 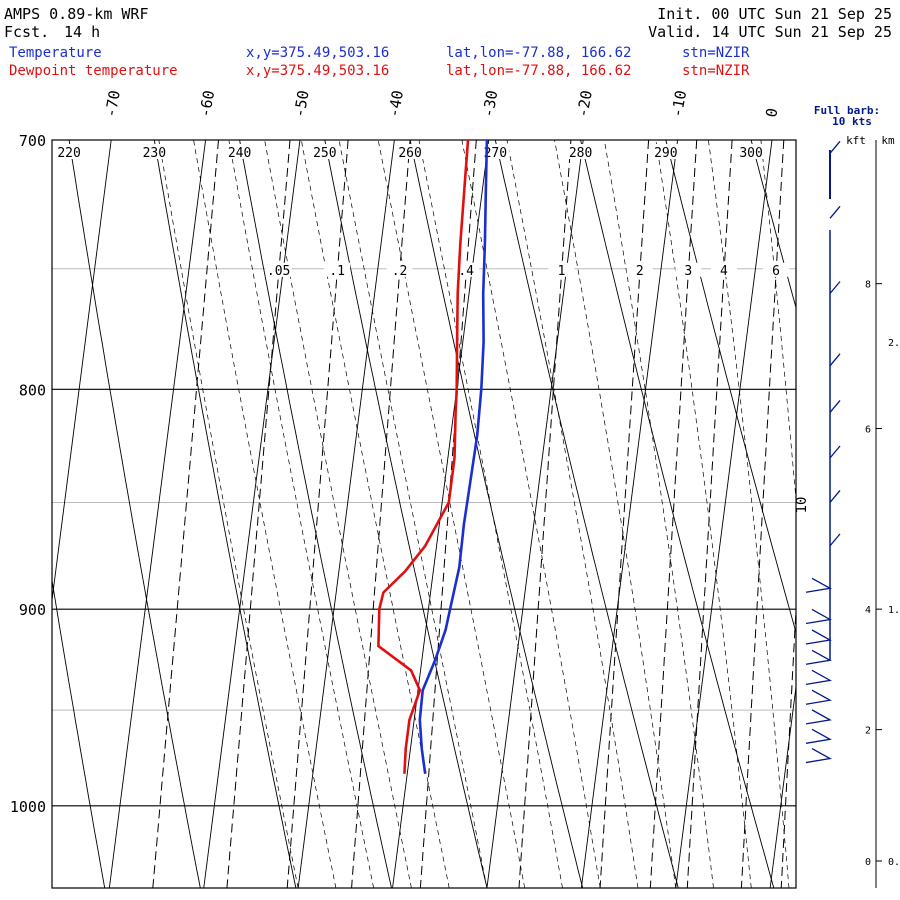 I want to click on temperature-profile, so click(x=453, y=456).